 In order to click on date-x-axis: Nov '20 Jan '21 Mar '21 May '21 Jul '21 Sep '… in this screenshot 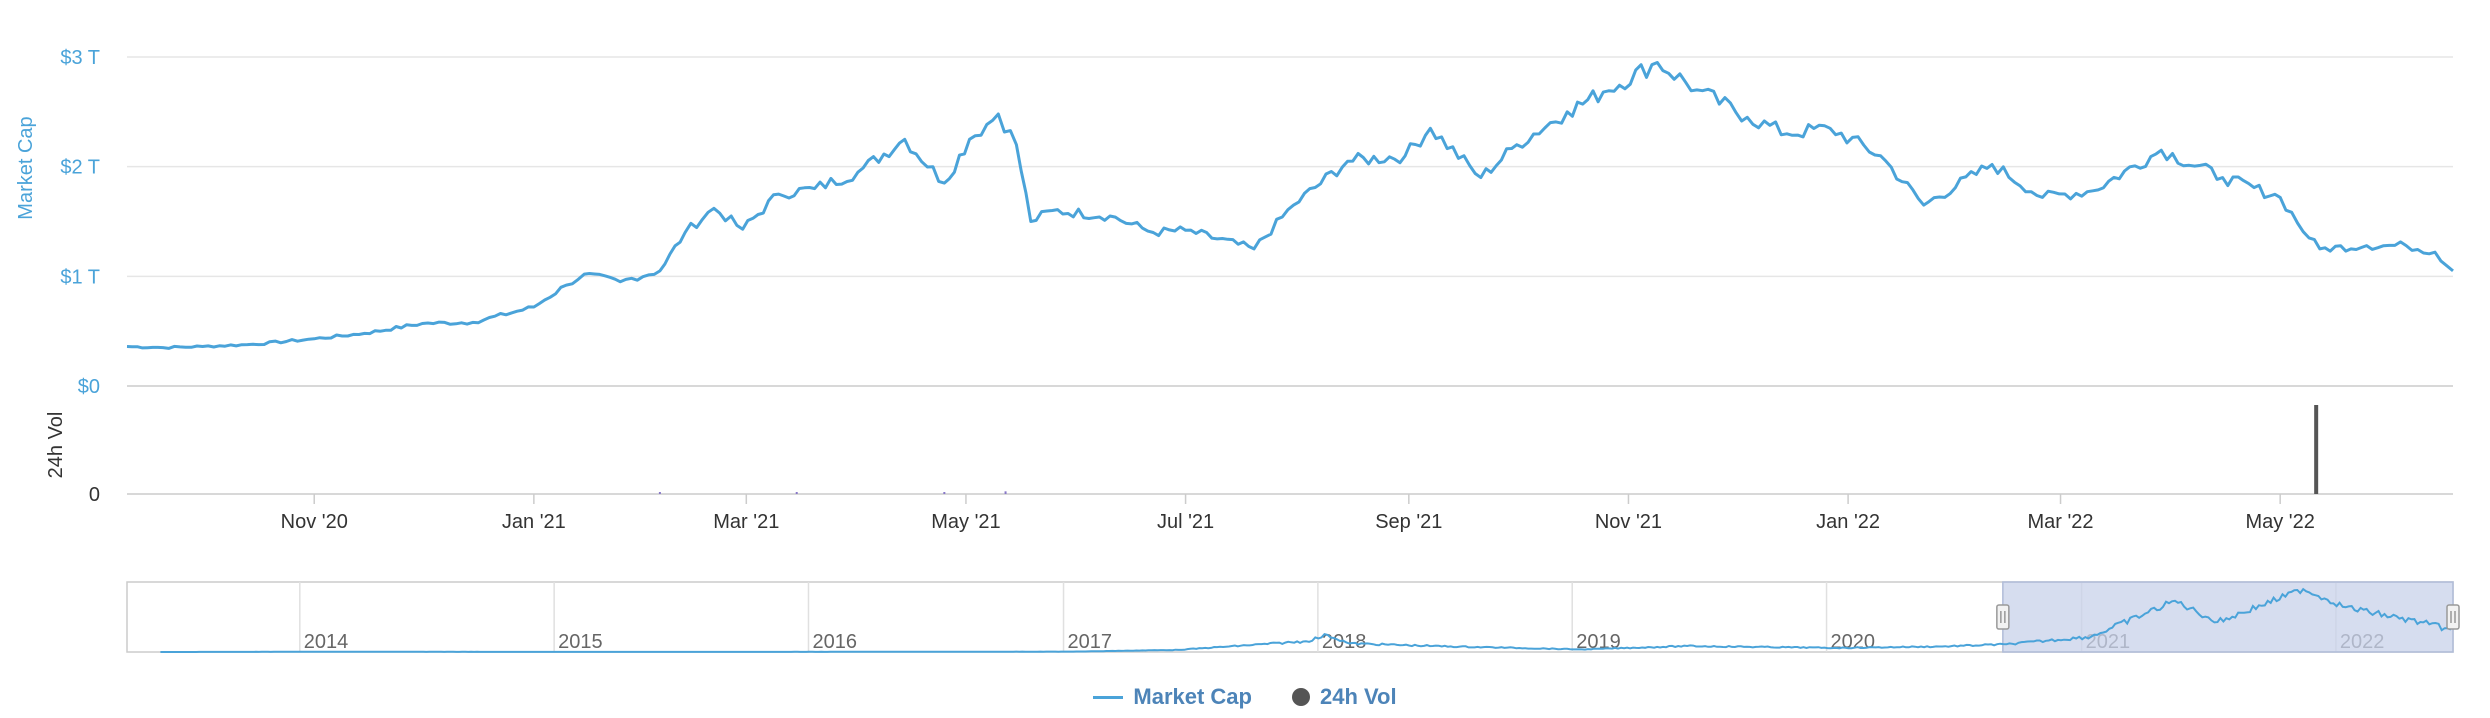, I will do `click(1298, 513)`.